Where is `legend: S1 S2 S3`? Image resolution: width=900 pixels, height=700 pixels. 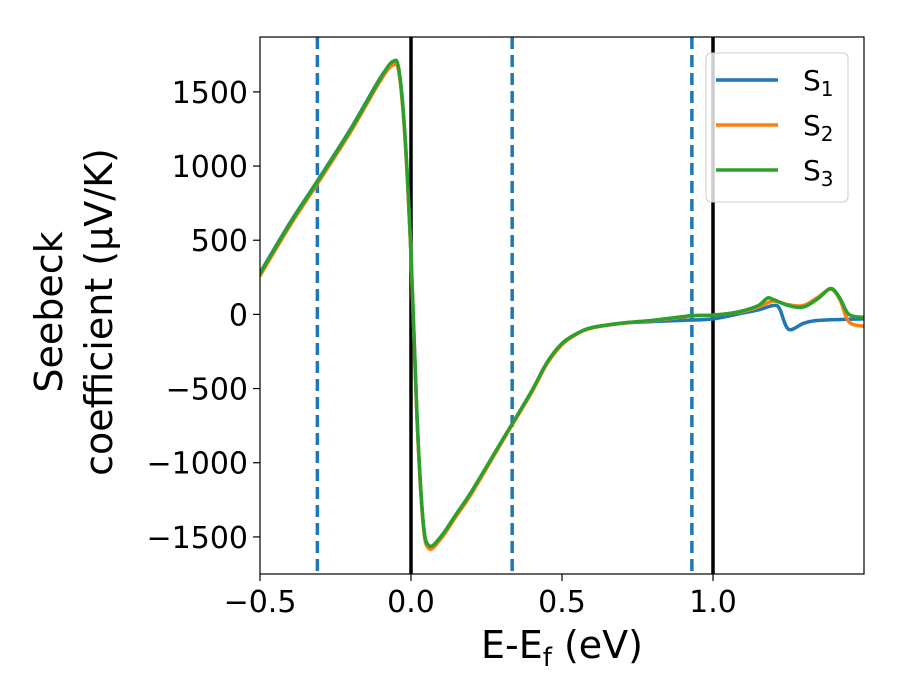 legend: S1 S2 S3 is located at coordinates (777, 127).